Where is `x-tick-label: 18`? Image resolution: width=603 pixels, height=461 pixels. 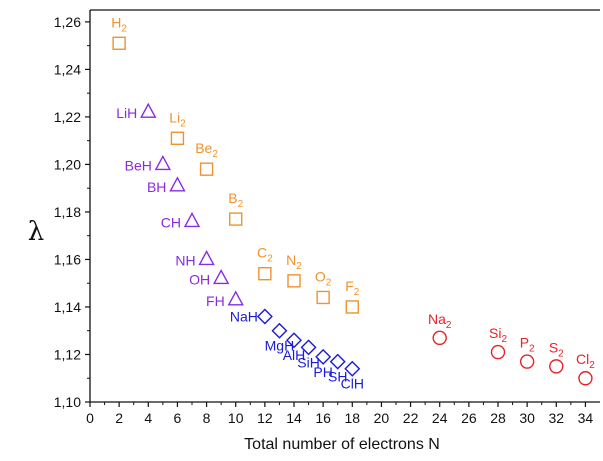
x-tick-label: 18 is located at coordinates (352, 418).